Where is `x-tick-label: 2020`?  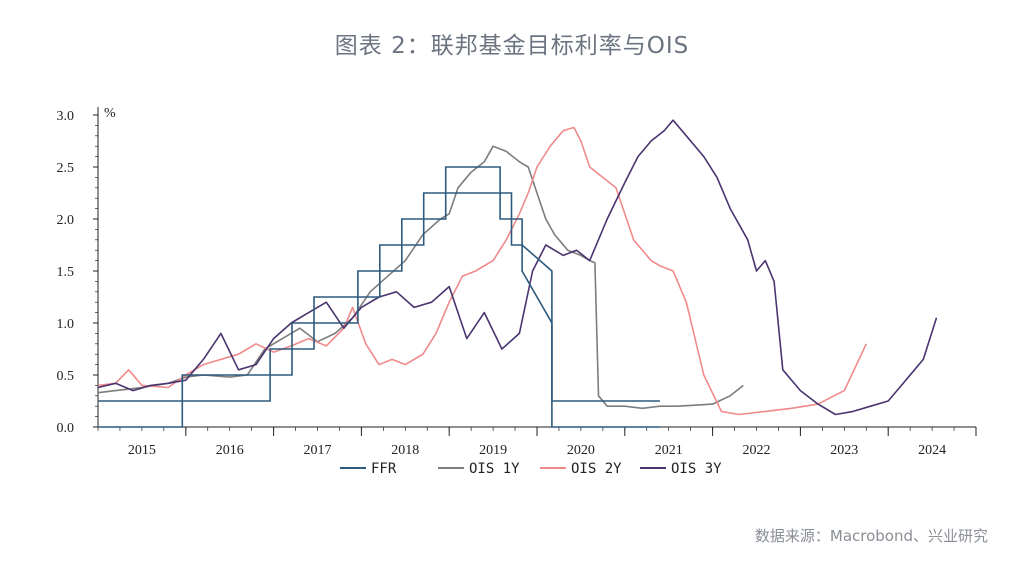
x-tick-label: 2020 is located at coordinates (581, 450).